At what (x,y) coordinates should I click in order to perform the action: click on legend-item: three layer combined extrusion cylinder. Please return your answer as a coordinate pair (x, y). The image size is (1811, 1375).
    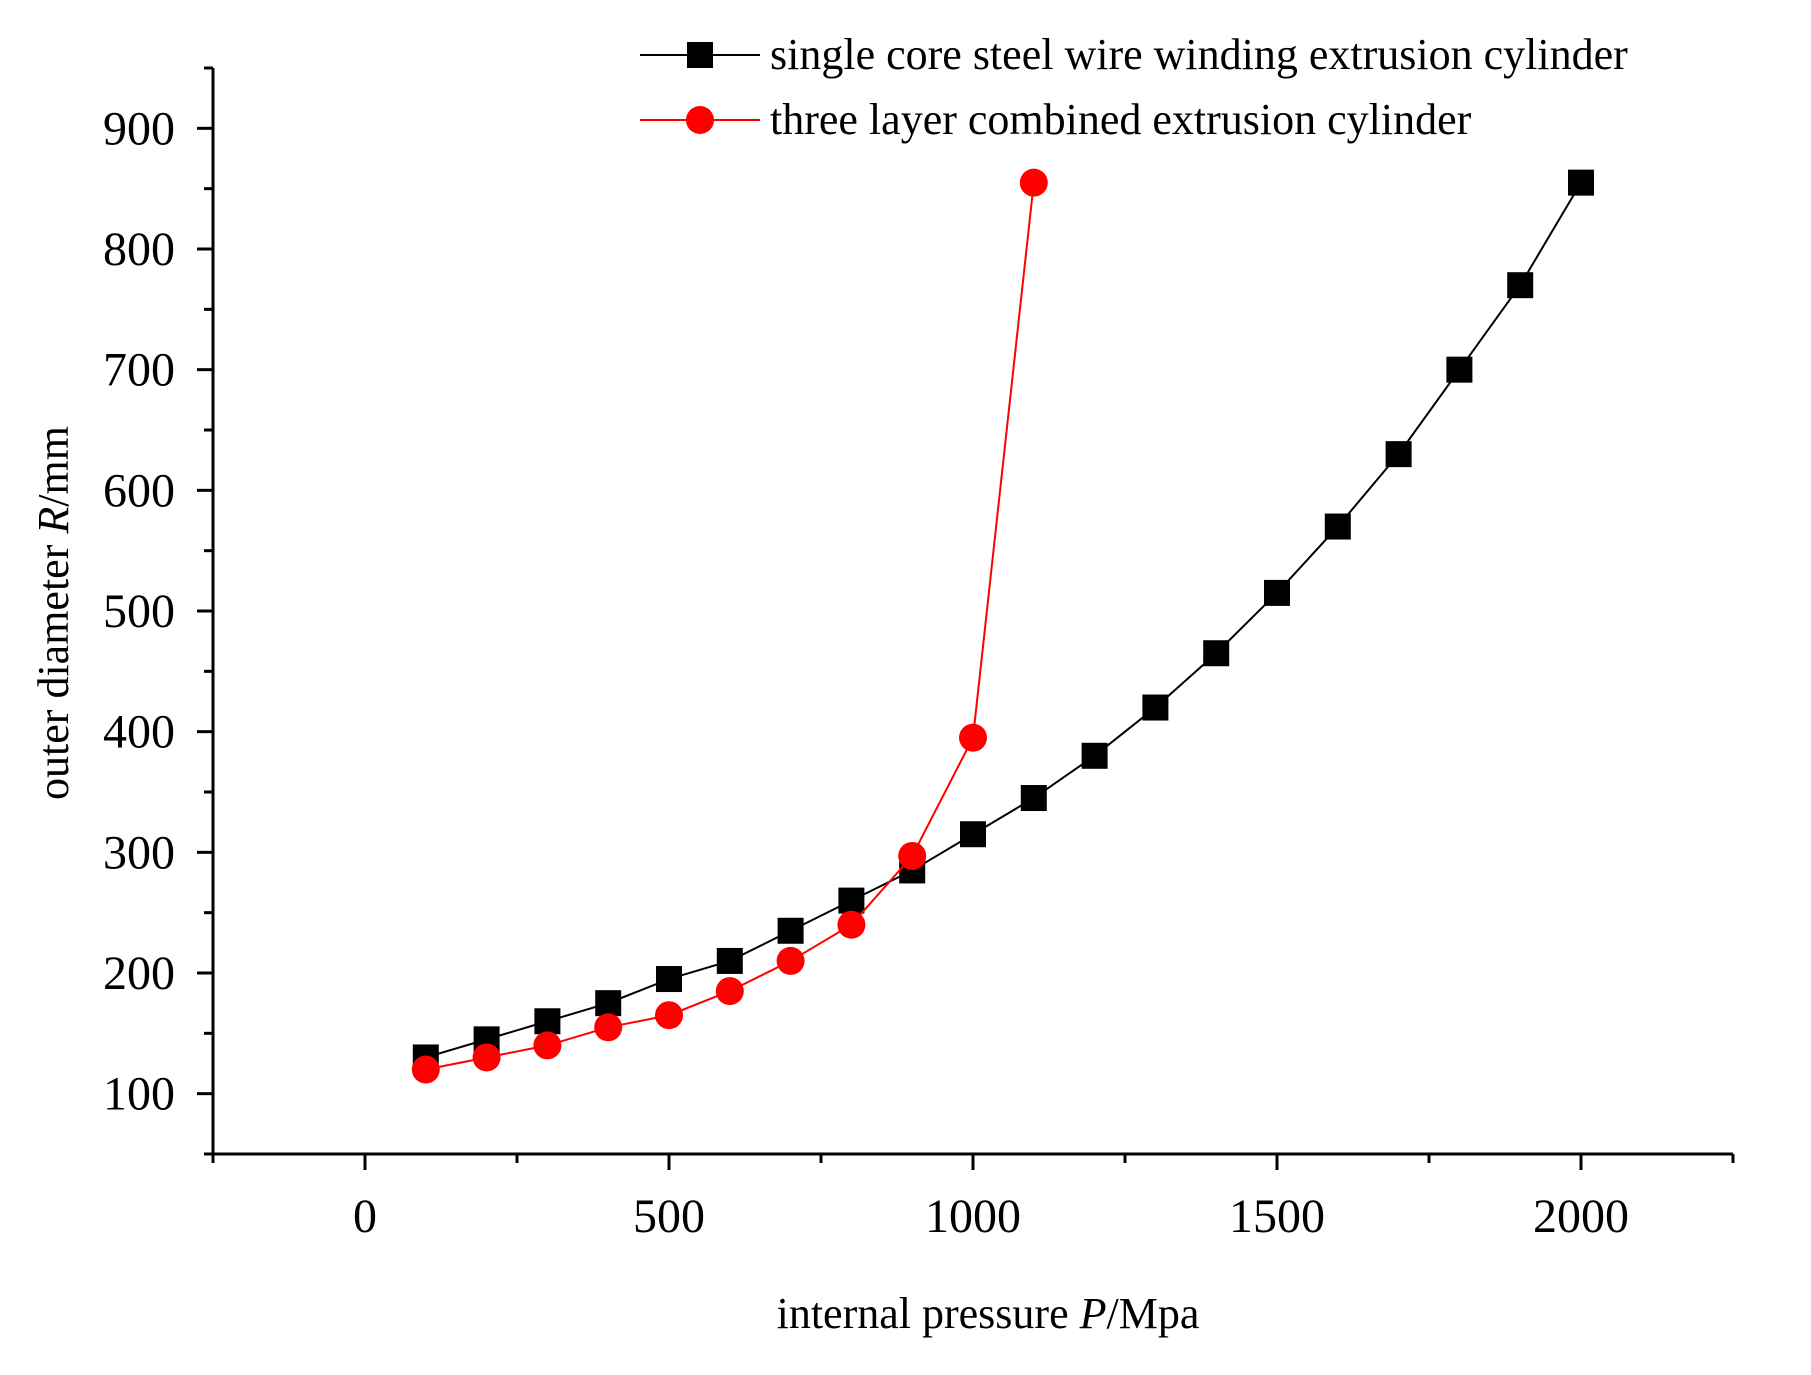
    Looking at the image, I should click on (1056, 119).